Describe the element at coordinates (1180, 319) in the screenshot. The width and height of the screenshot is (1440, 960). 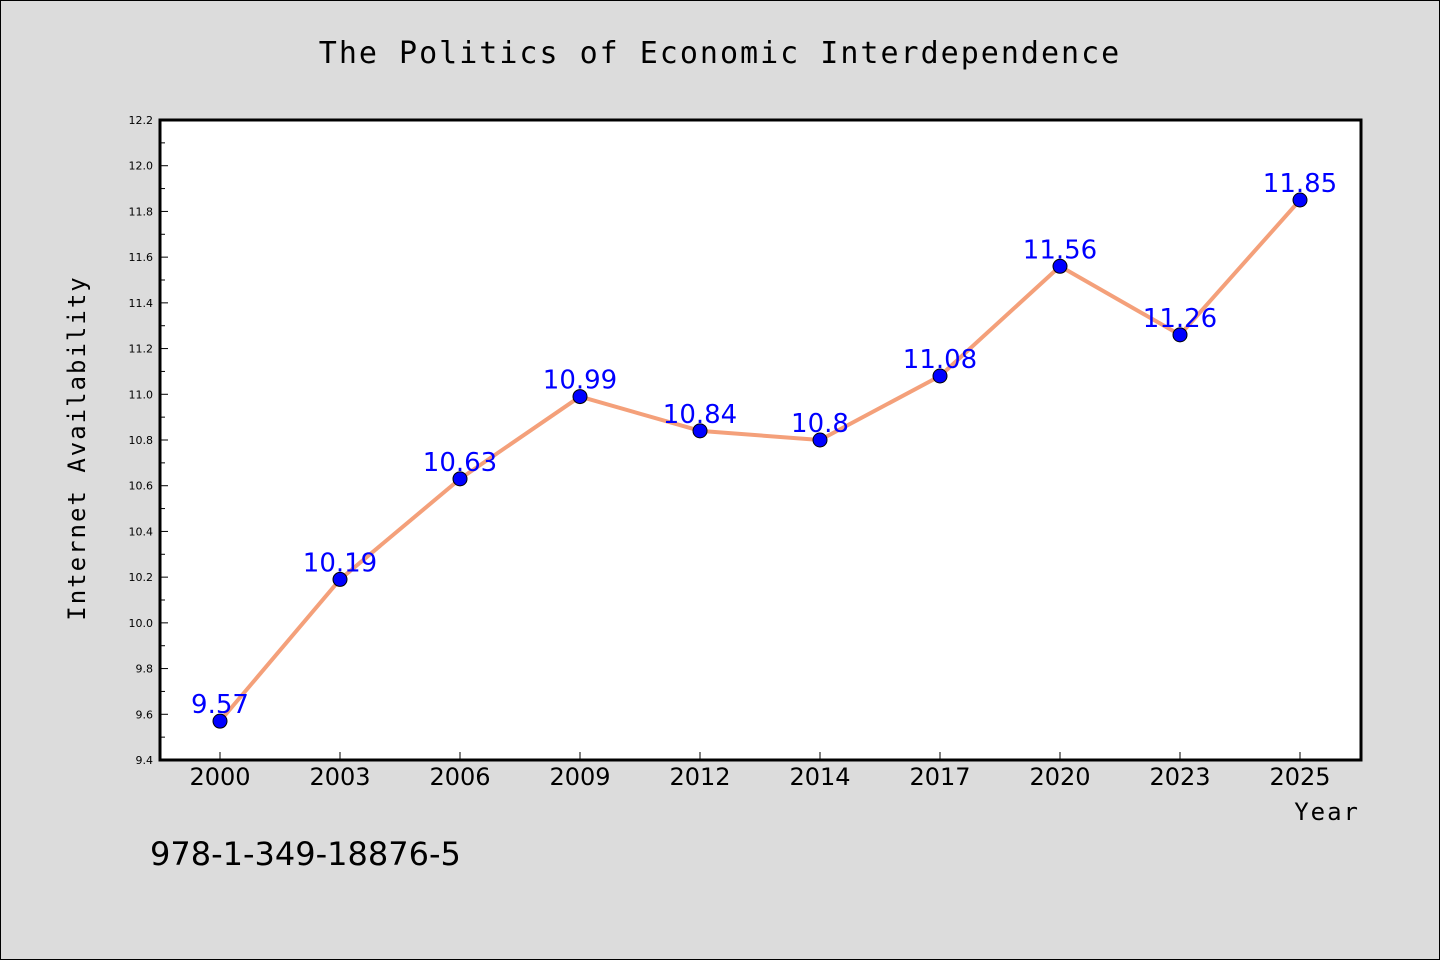
I see `data-label: 11.26` at that location.